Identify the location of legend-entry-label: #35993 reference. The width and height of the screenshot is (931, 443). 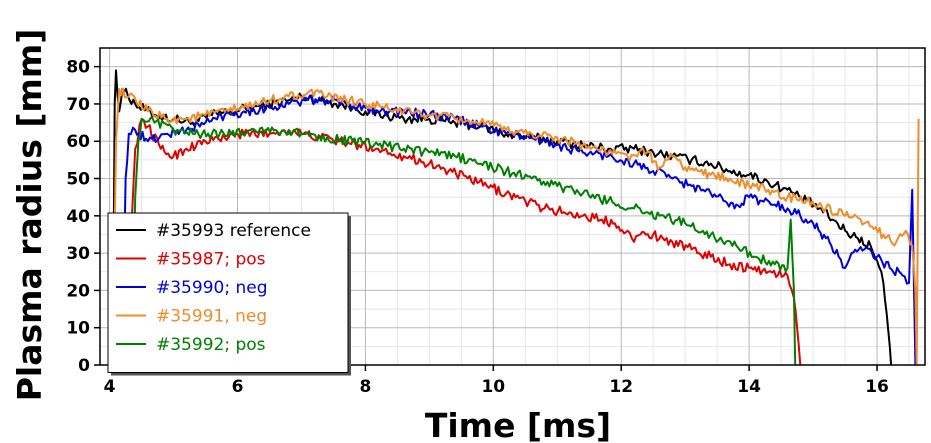
(233, 231).